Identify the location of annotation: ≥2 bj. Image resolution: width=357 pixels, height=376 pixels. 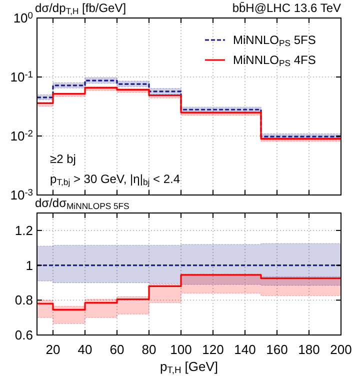
(63, 159).